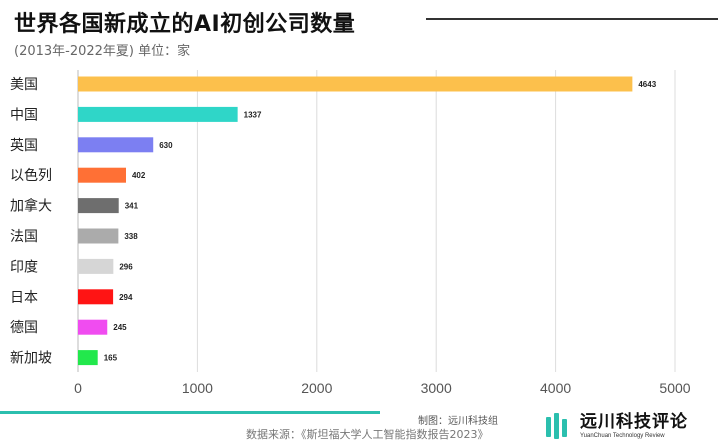 This screenshot has width=720, height=444. I want to click on chart-subtitle: (2013年-2022年夏) 单位：家, so click(102, 51).